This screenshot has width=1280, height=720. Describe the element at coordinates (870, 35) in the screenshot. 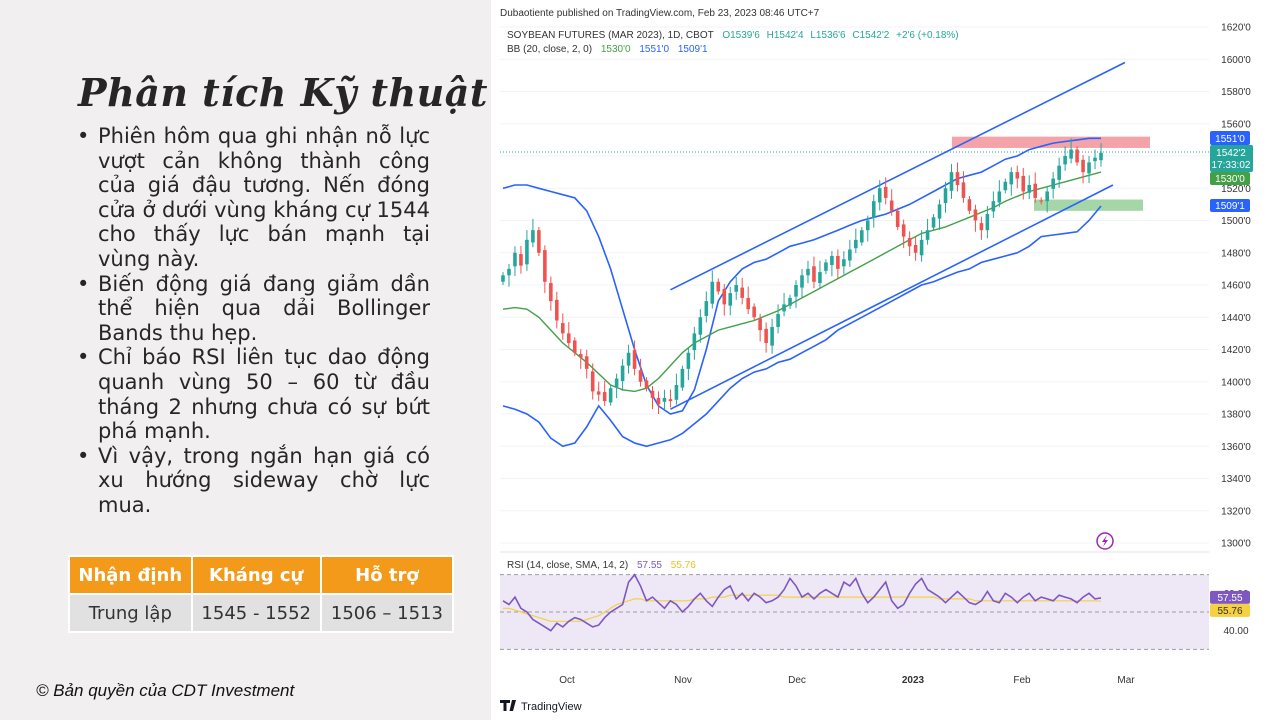

I see `ohlc-close: C1542'2` at that location.